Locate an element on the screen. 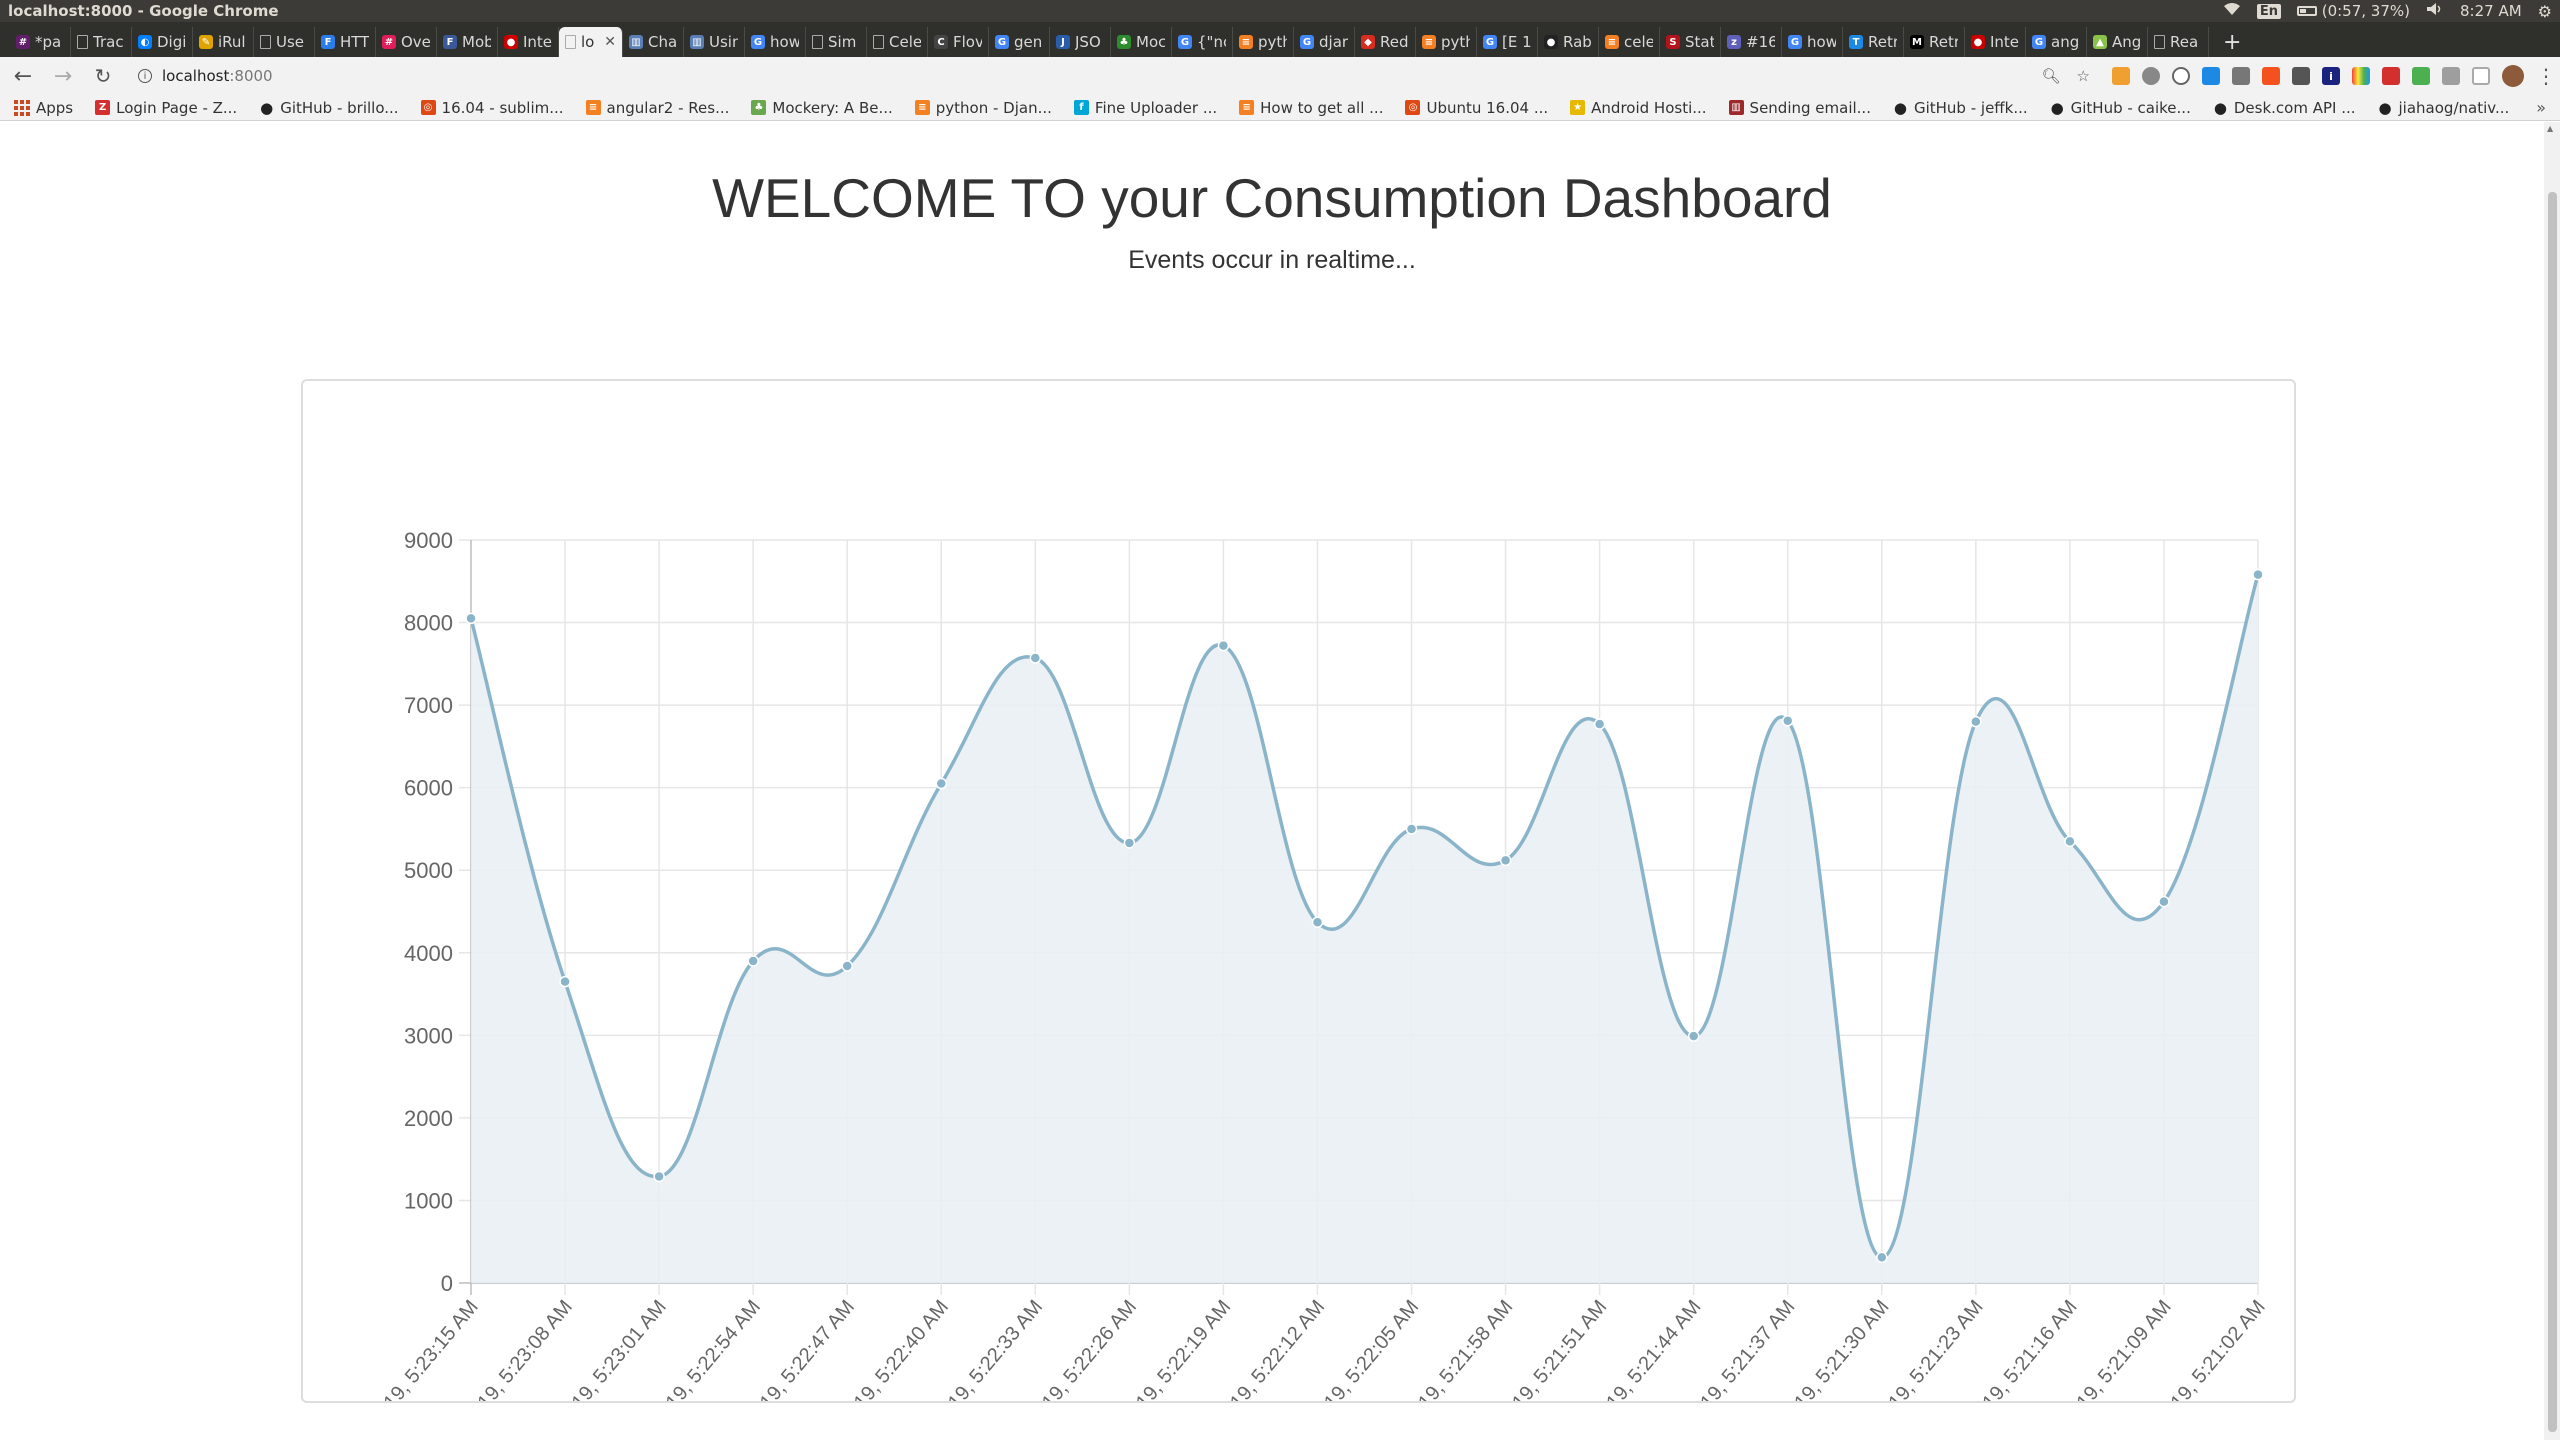  clock: 8:27 AM is located at coordinates (2491, 11).